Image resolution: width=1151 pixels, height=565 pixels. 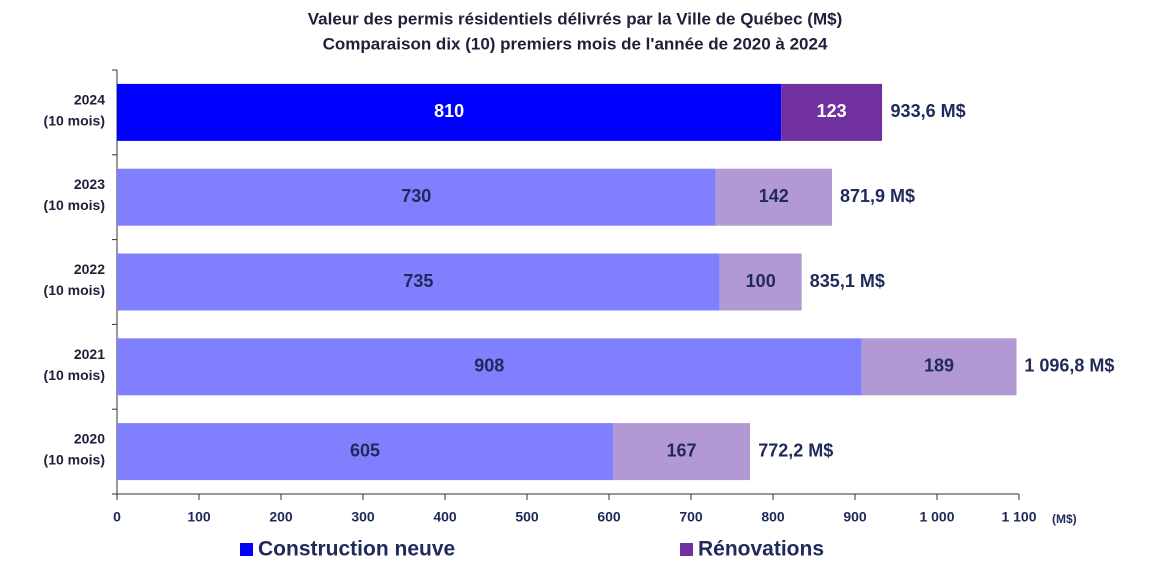 I want to click on value-label: 735, so click(x=418, y=281).